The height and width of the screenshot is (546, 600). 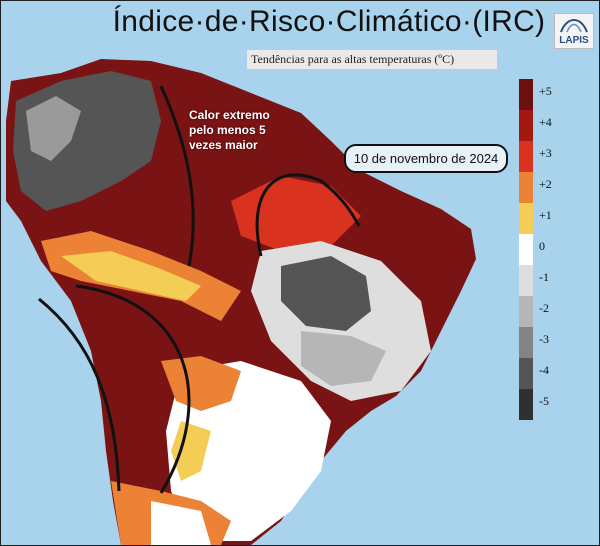 What do you see at coordinates (574, 40) in the screenshot?
I see `logo-text: LAPIS` at bounding box center [574, 40].